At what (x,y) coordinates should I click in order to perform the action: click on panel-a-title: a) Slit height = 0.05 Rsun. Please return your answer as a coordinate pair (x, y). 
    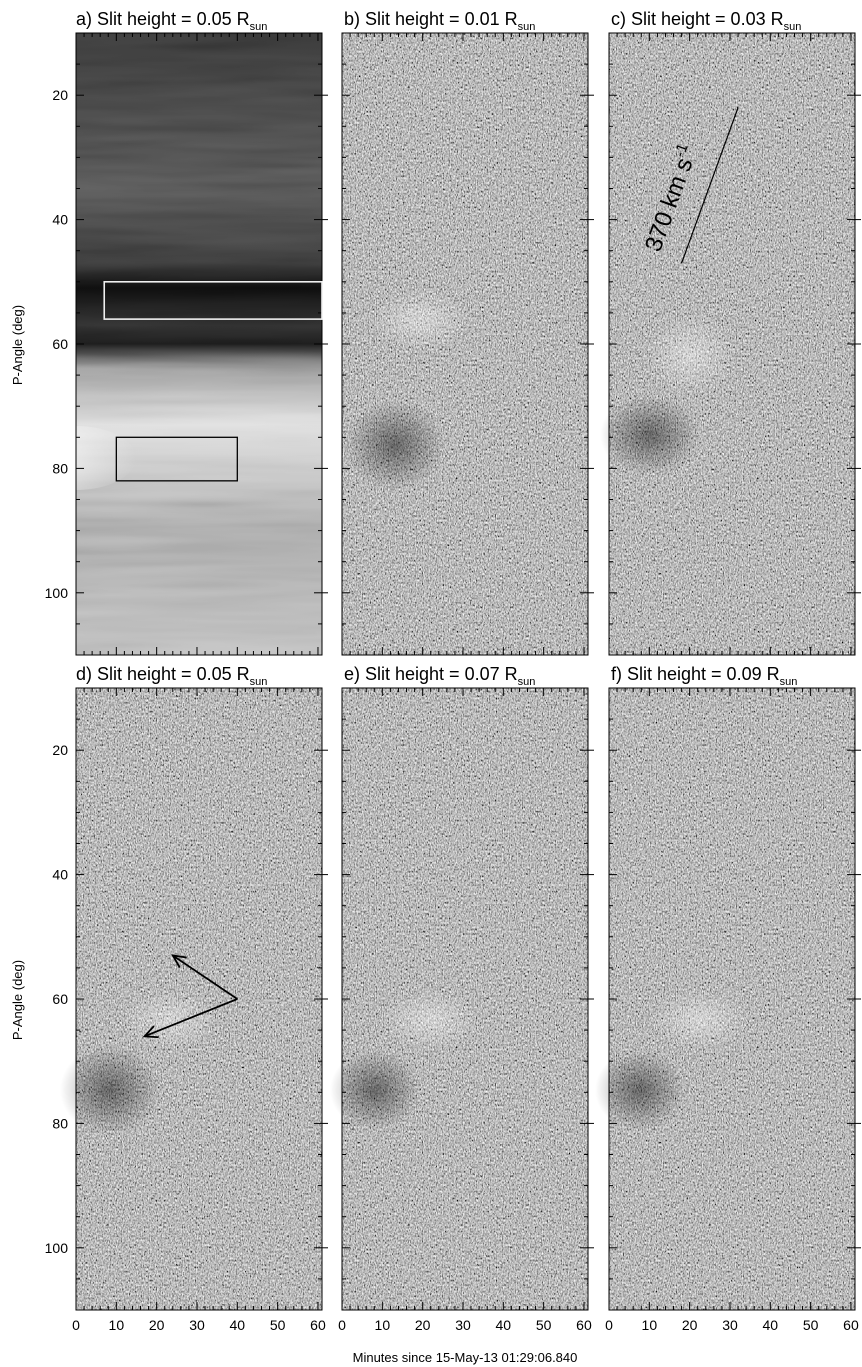
    Looking at the image, I should click on (171, 21).